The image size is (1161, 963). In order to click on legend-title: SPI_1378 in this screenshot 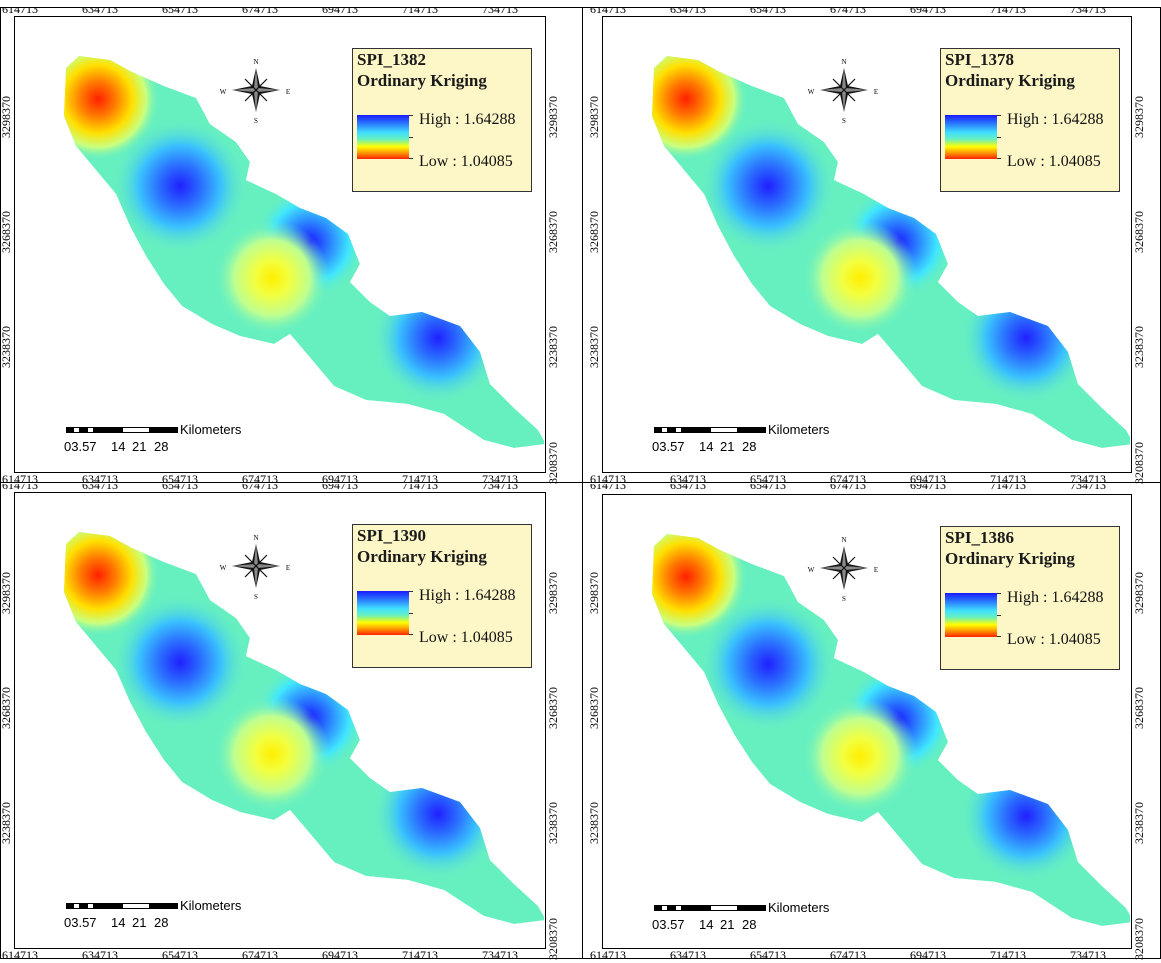, I will do `click(979, 59)`.